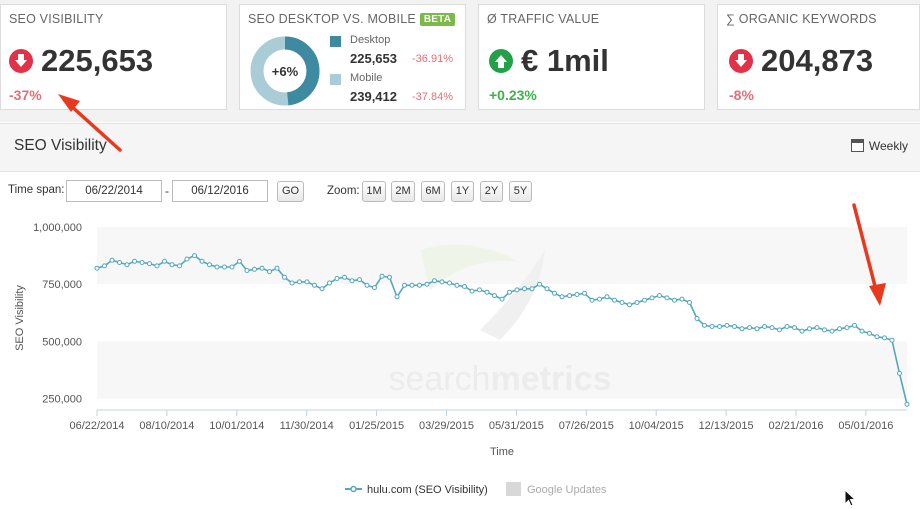 The image size is (920, 509). I want to click on mobile-delta: -37.84%, so click(432, 97).